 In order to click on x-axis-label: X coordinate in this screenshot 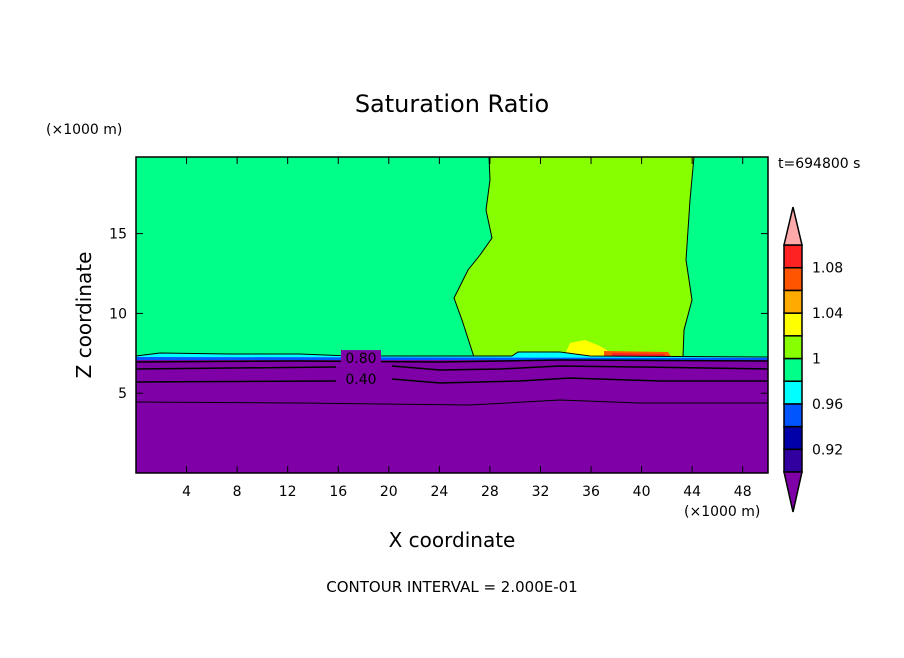, I will do `click(452, 540)`.